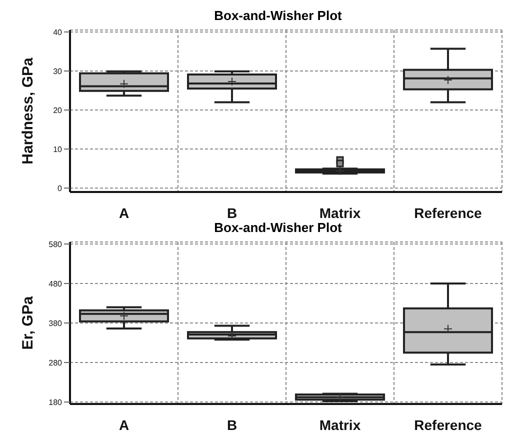 Image resolution: width=508 pixels, height=440 pixels. Describe the element at coordinates (55, 244) in the screenshot. I see `y-tick-label: 580` at that location.